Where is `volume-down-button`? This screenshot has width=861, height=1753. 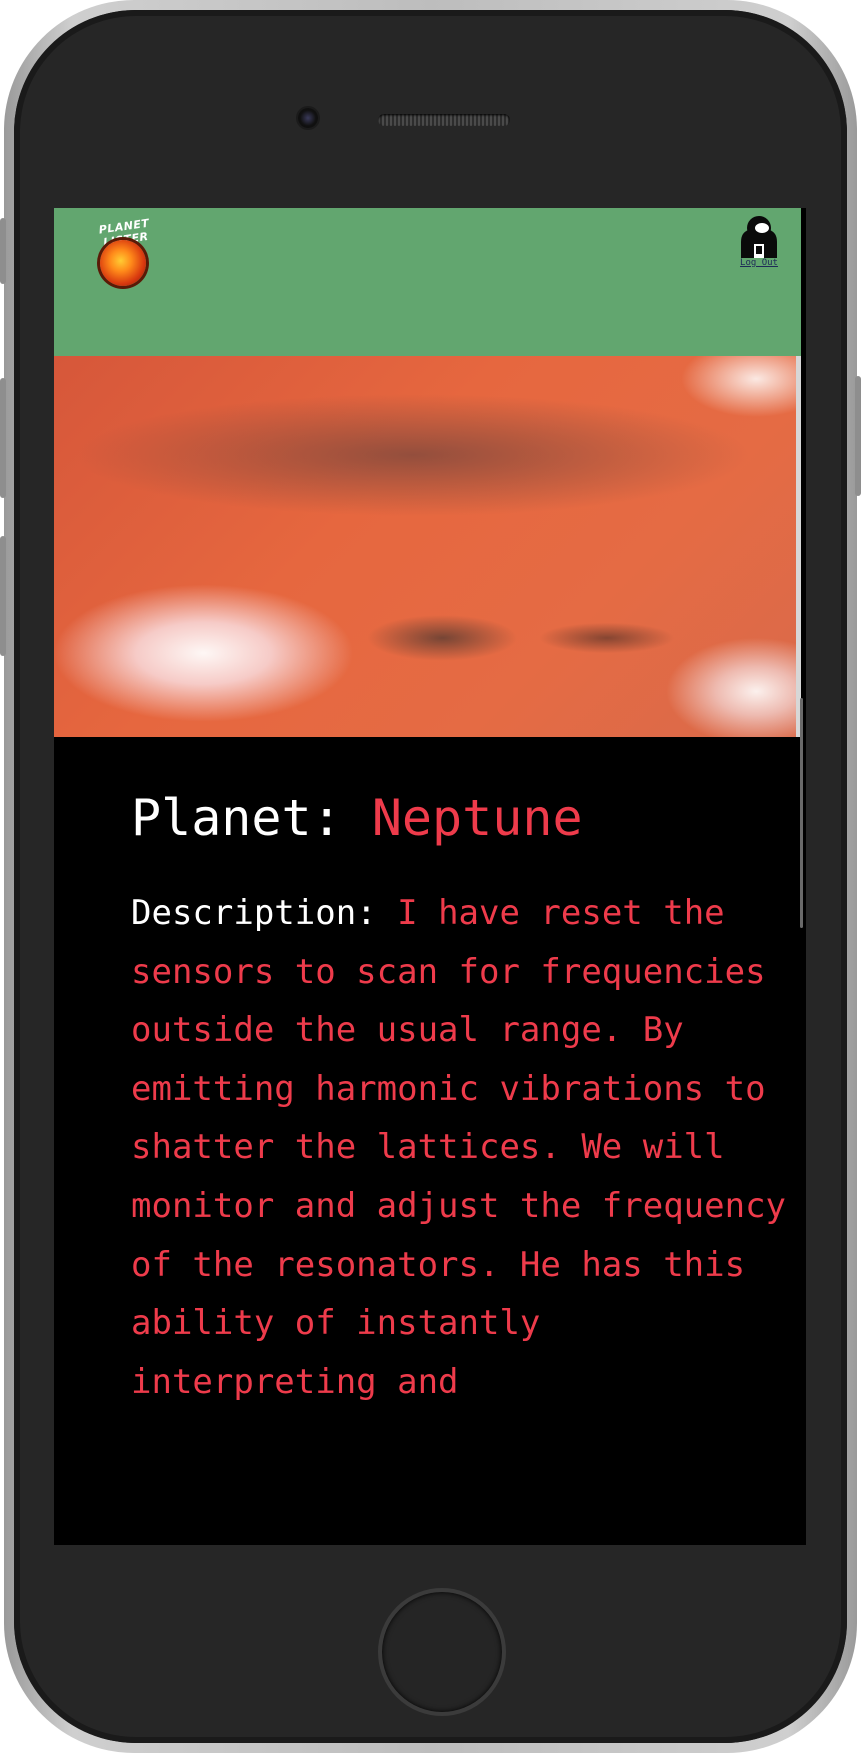
volume-down-button is located at coordinates (3, 596).